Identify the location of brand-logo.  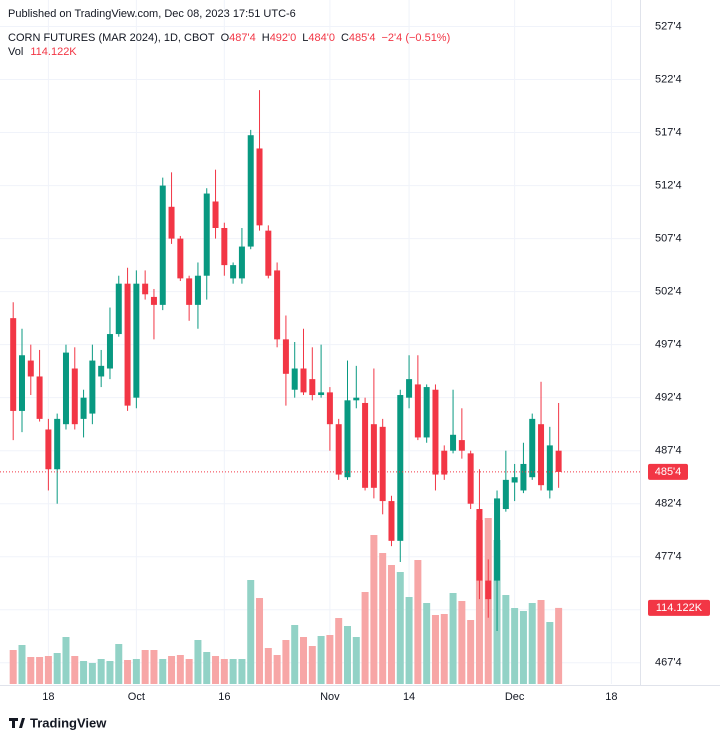
(17, 723).